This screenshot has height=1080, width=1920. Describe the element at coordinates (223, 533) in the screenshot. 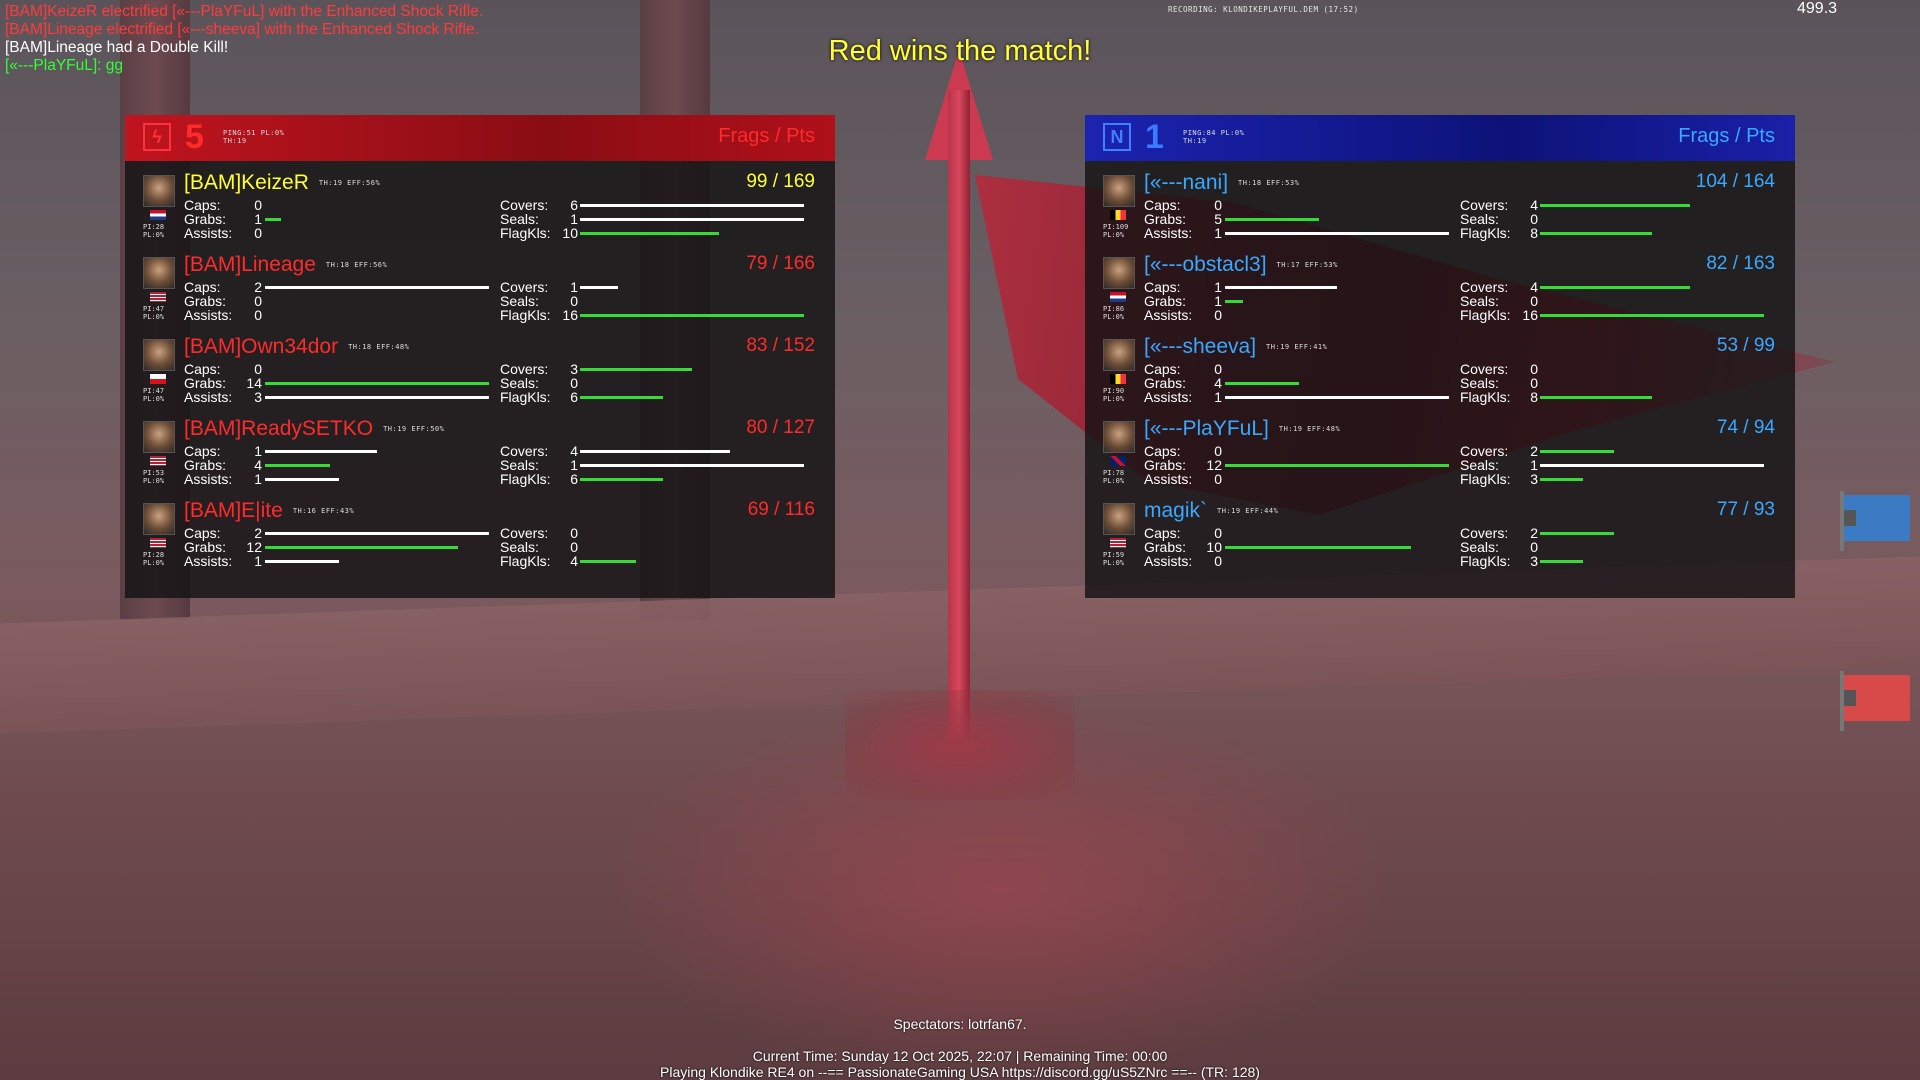

I see `stat-caps: Caps: 2` at that location.